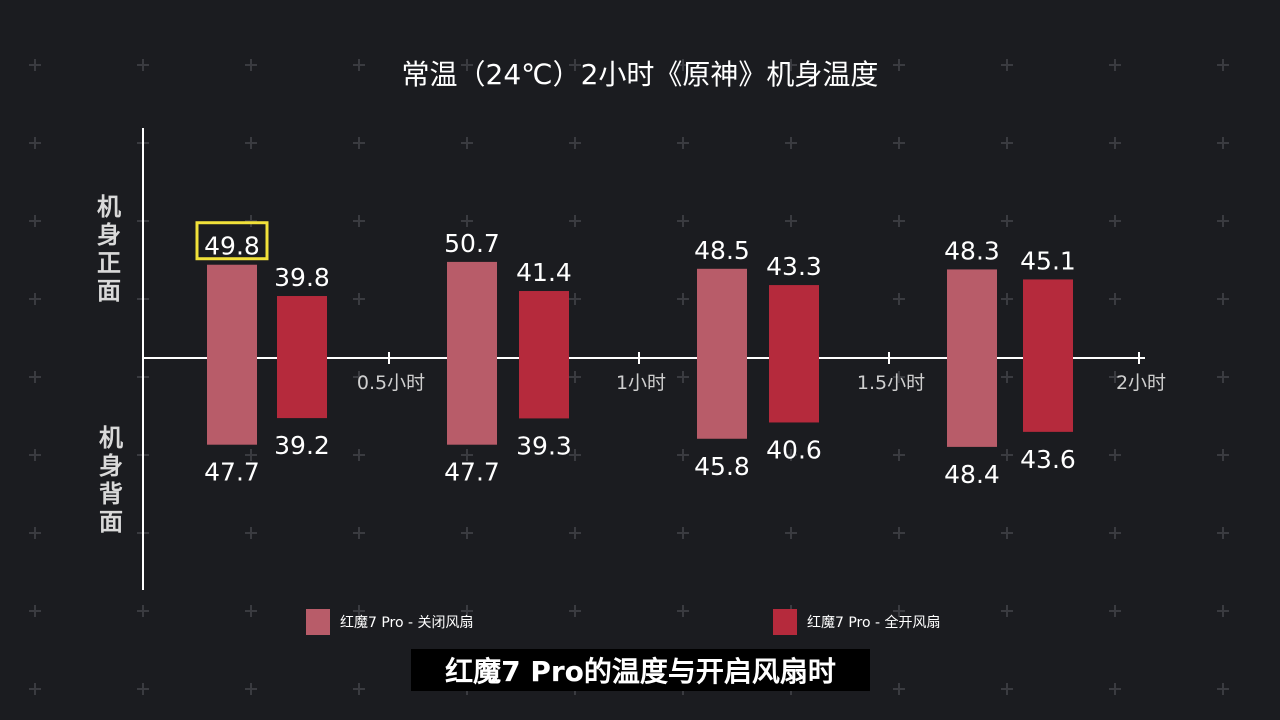  I want to click on x-axis-ticks: 0.5小时 1小时 1.5小时 2小时, so click(761, 373).